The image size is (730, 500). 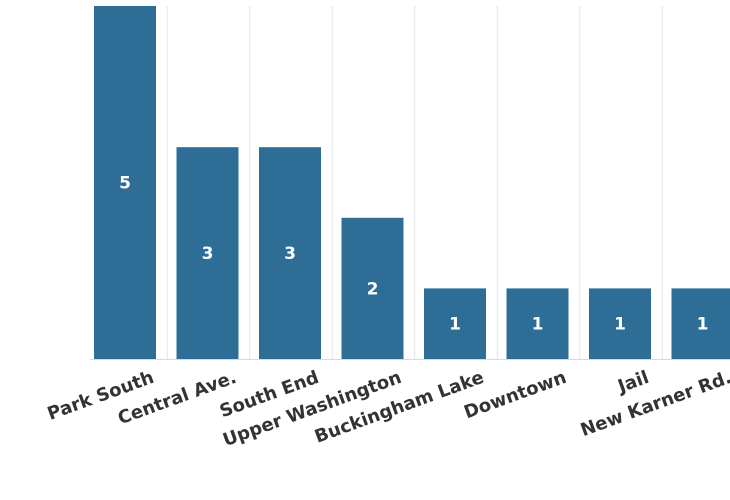 I want to click on bar-downtown, so click(x=537, y=323).